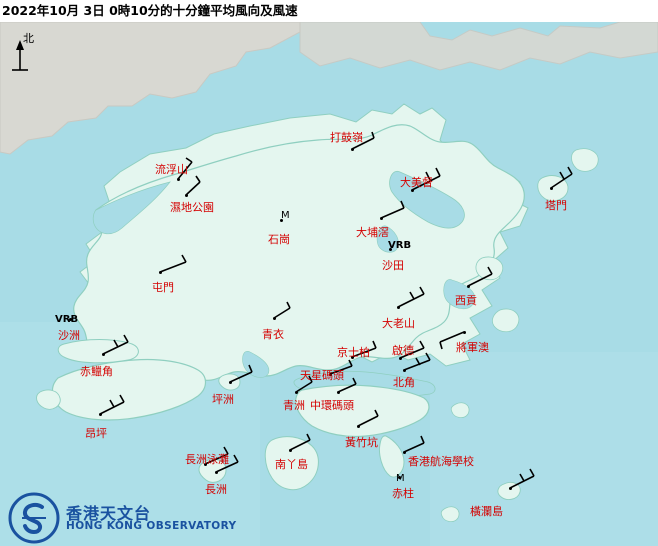 Image resolution: width=658 pixels, height=546 pixels. I want to click on station-label: 大埔滘, so click(372, 232).